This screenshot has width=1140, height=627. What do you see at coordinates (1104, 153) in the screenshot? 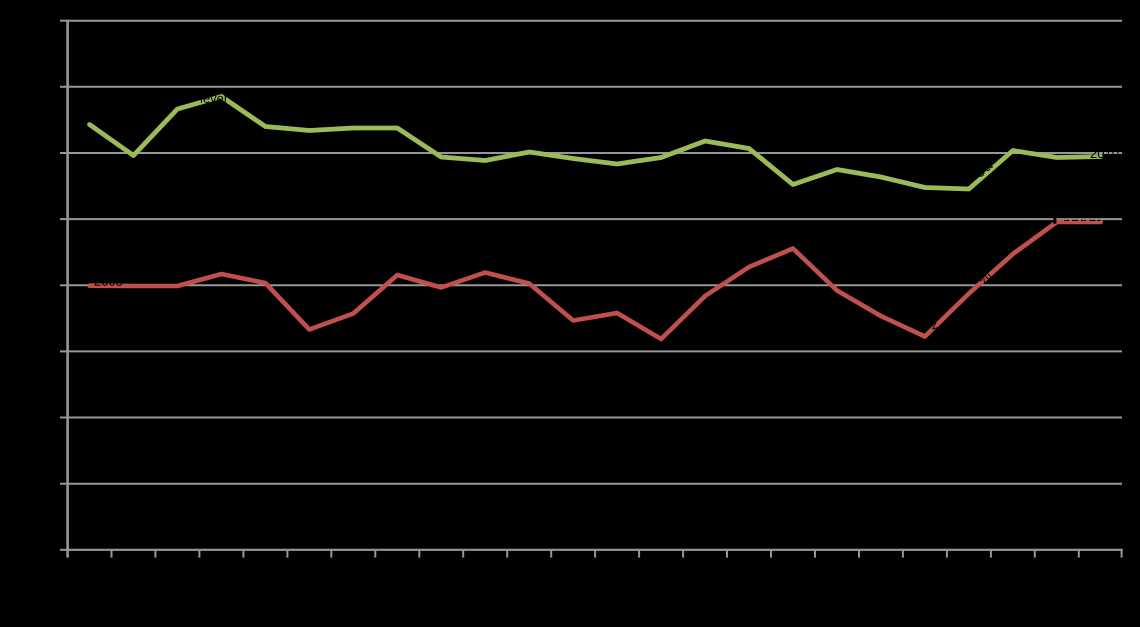
I see `svg-text: 2010` at bounding box center [1104, 153].